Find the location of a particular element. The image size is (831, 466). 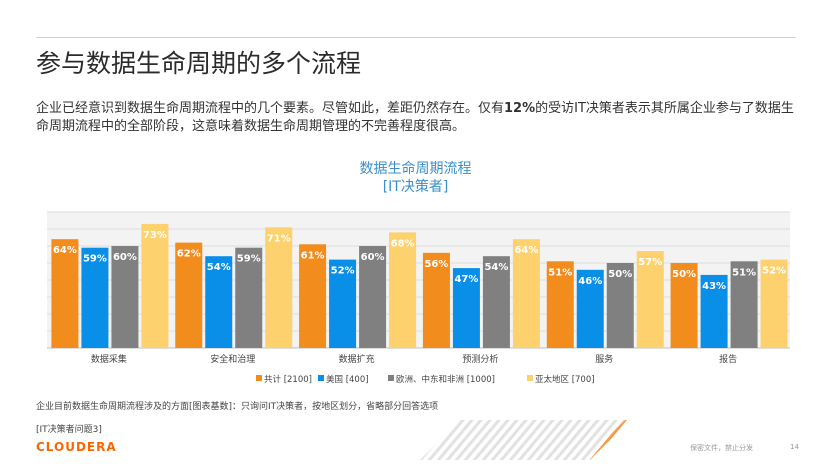

bar-value-label: 57% is located at coordinates (650, 262).